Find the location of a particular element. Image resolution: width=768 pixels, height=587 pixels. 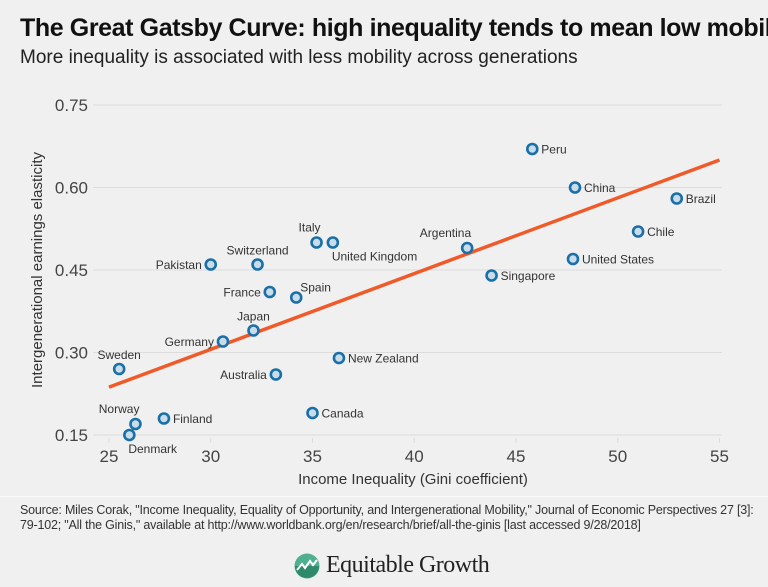

logo-icon is located at coordinates (307, 565).